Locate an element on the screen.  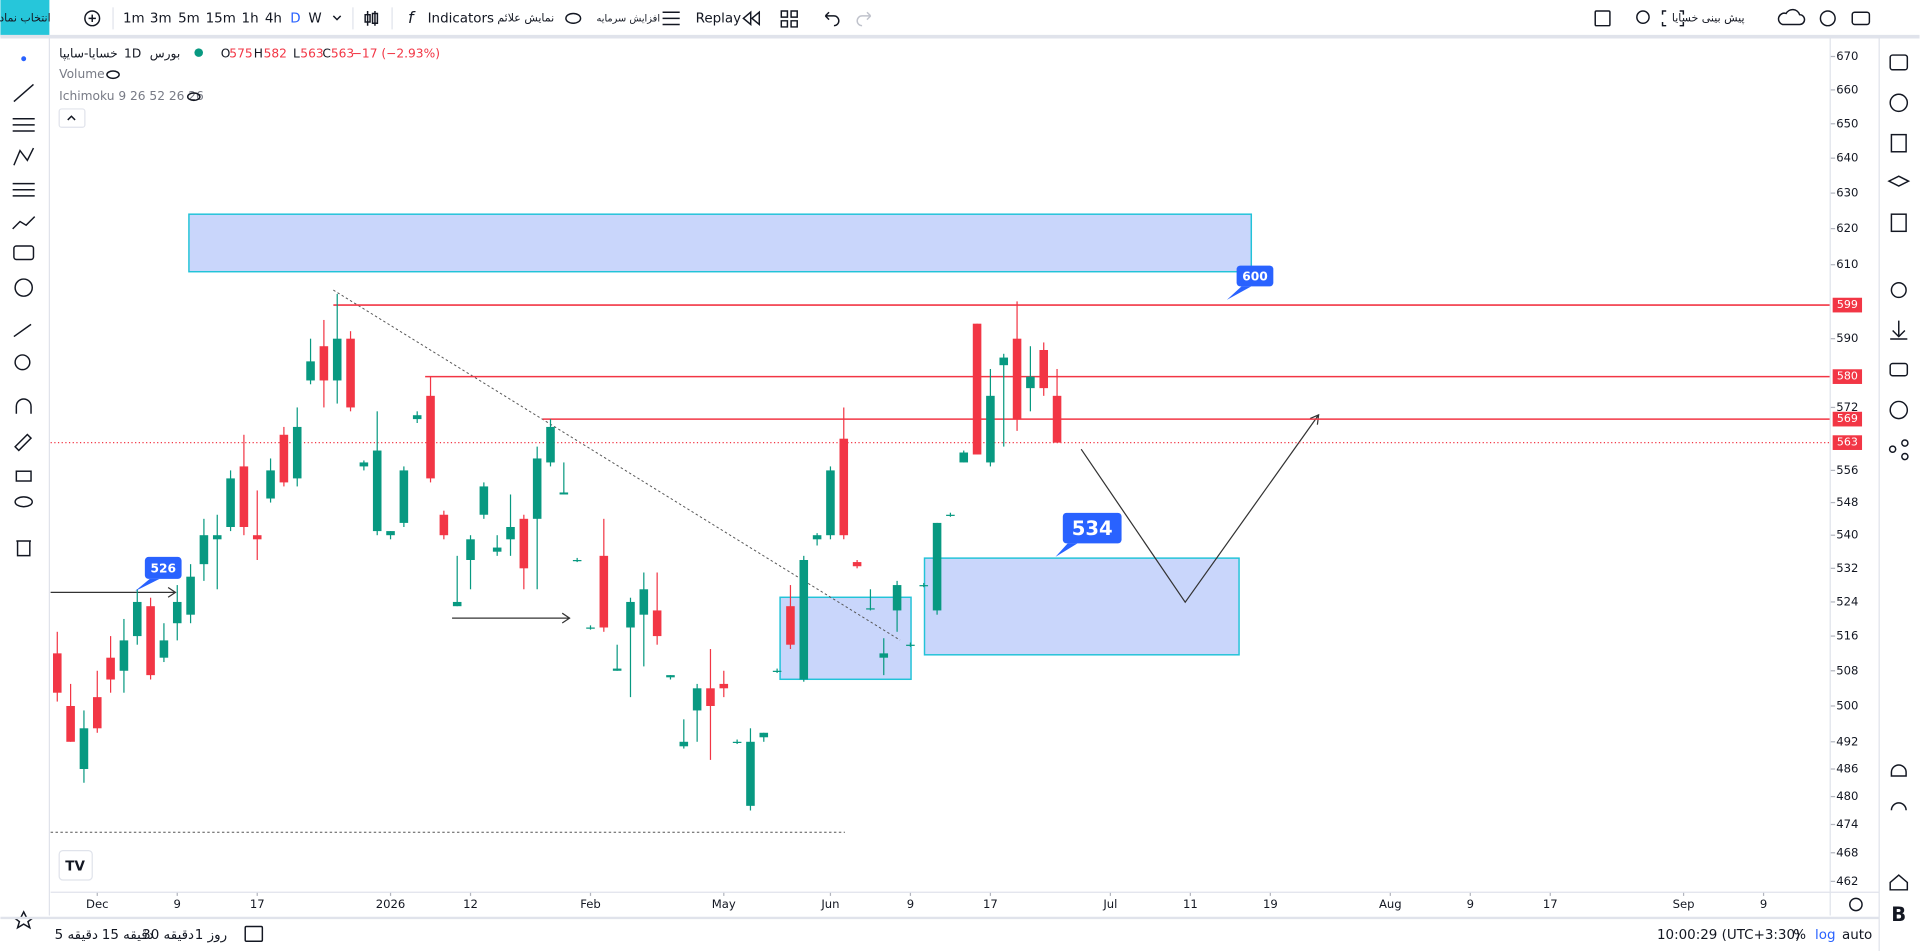
interval-button: 1h is located at coordinates (250, 18).